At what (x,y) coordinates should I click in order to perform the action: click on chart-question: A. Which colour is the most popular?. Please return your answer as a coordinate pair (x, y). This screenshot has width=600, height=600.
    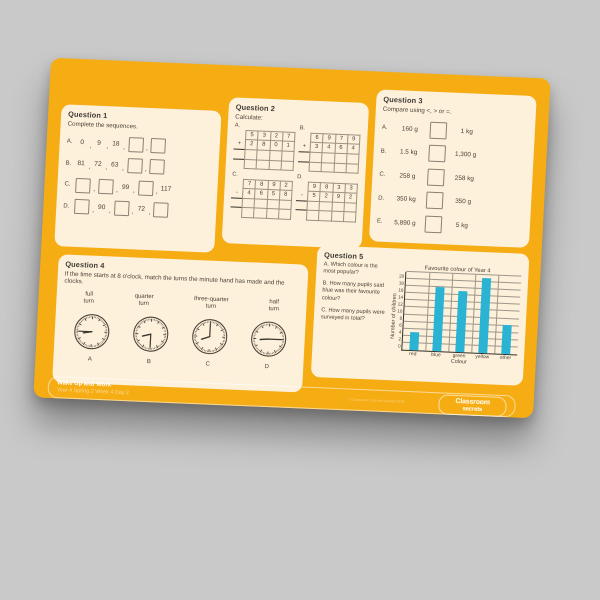
    Looking at the image, I should click on (350, 268).